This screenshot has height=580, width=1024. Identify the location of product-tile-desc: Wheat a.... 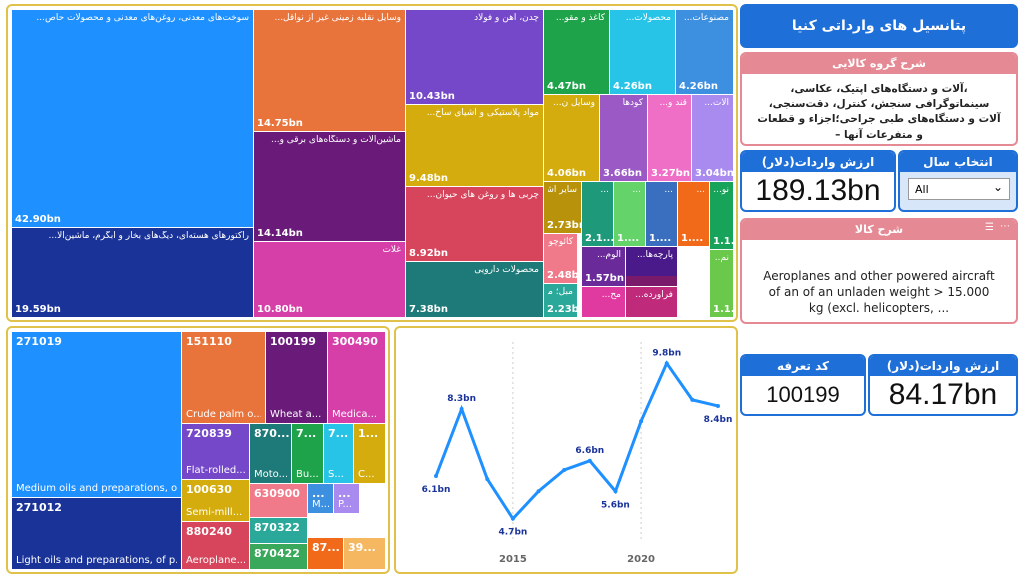
(296, 414).